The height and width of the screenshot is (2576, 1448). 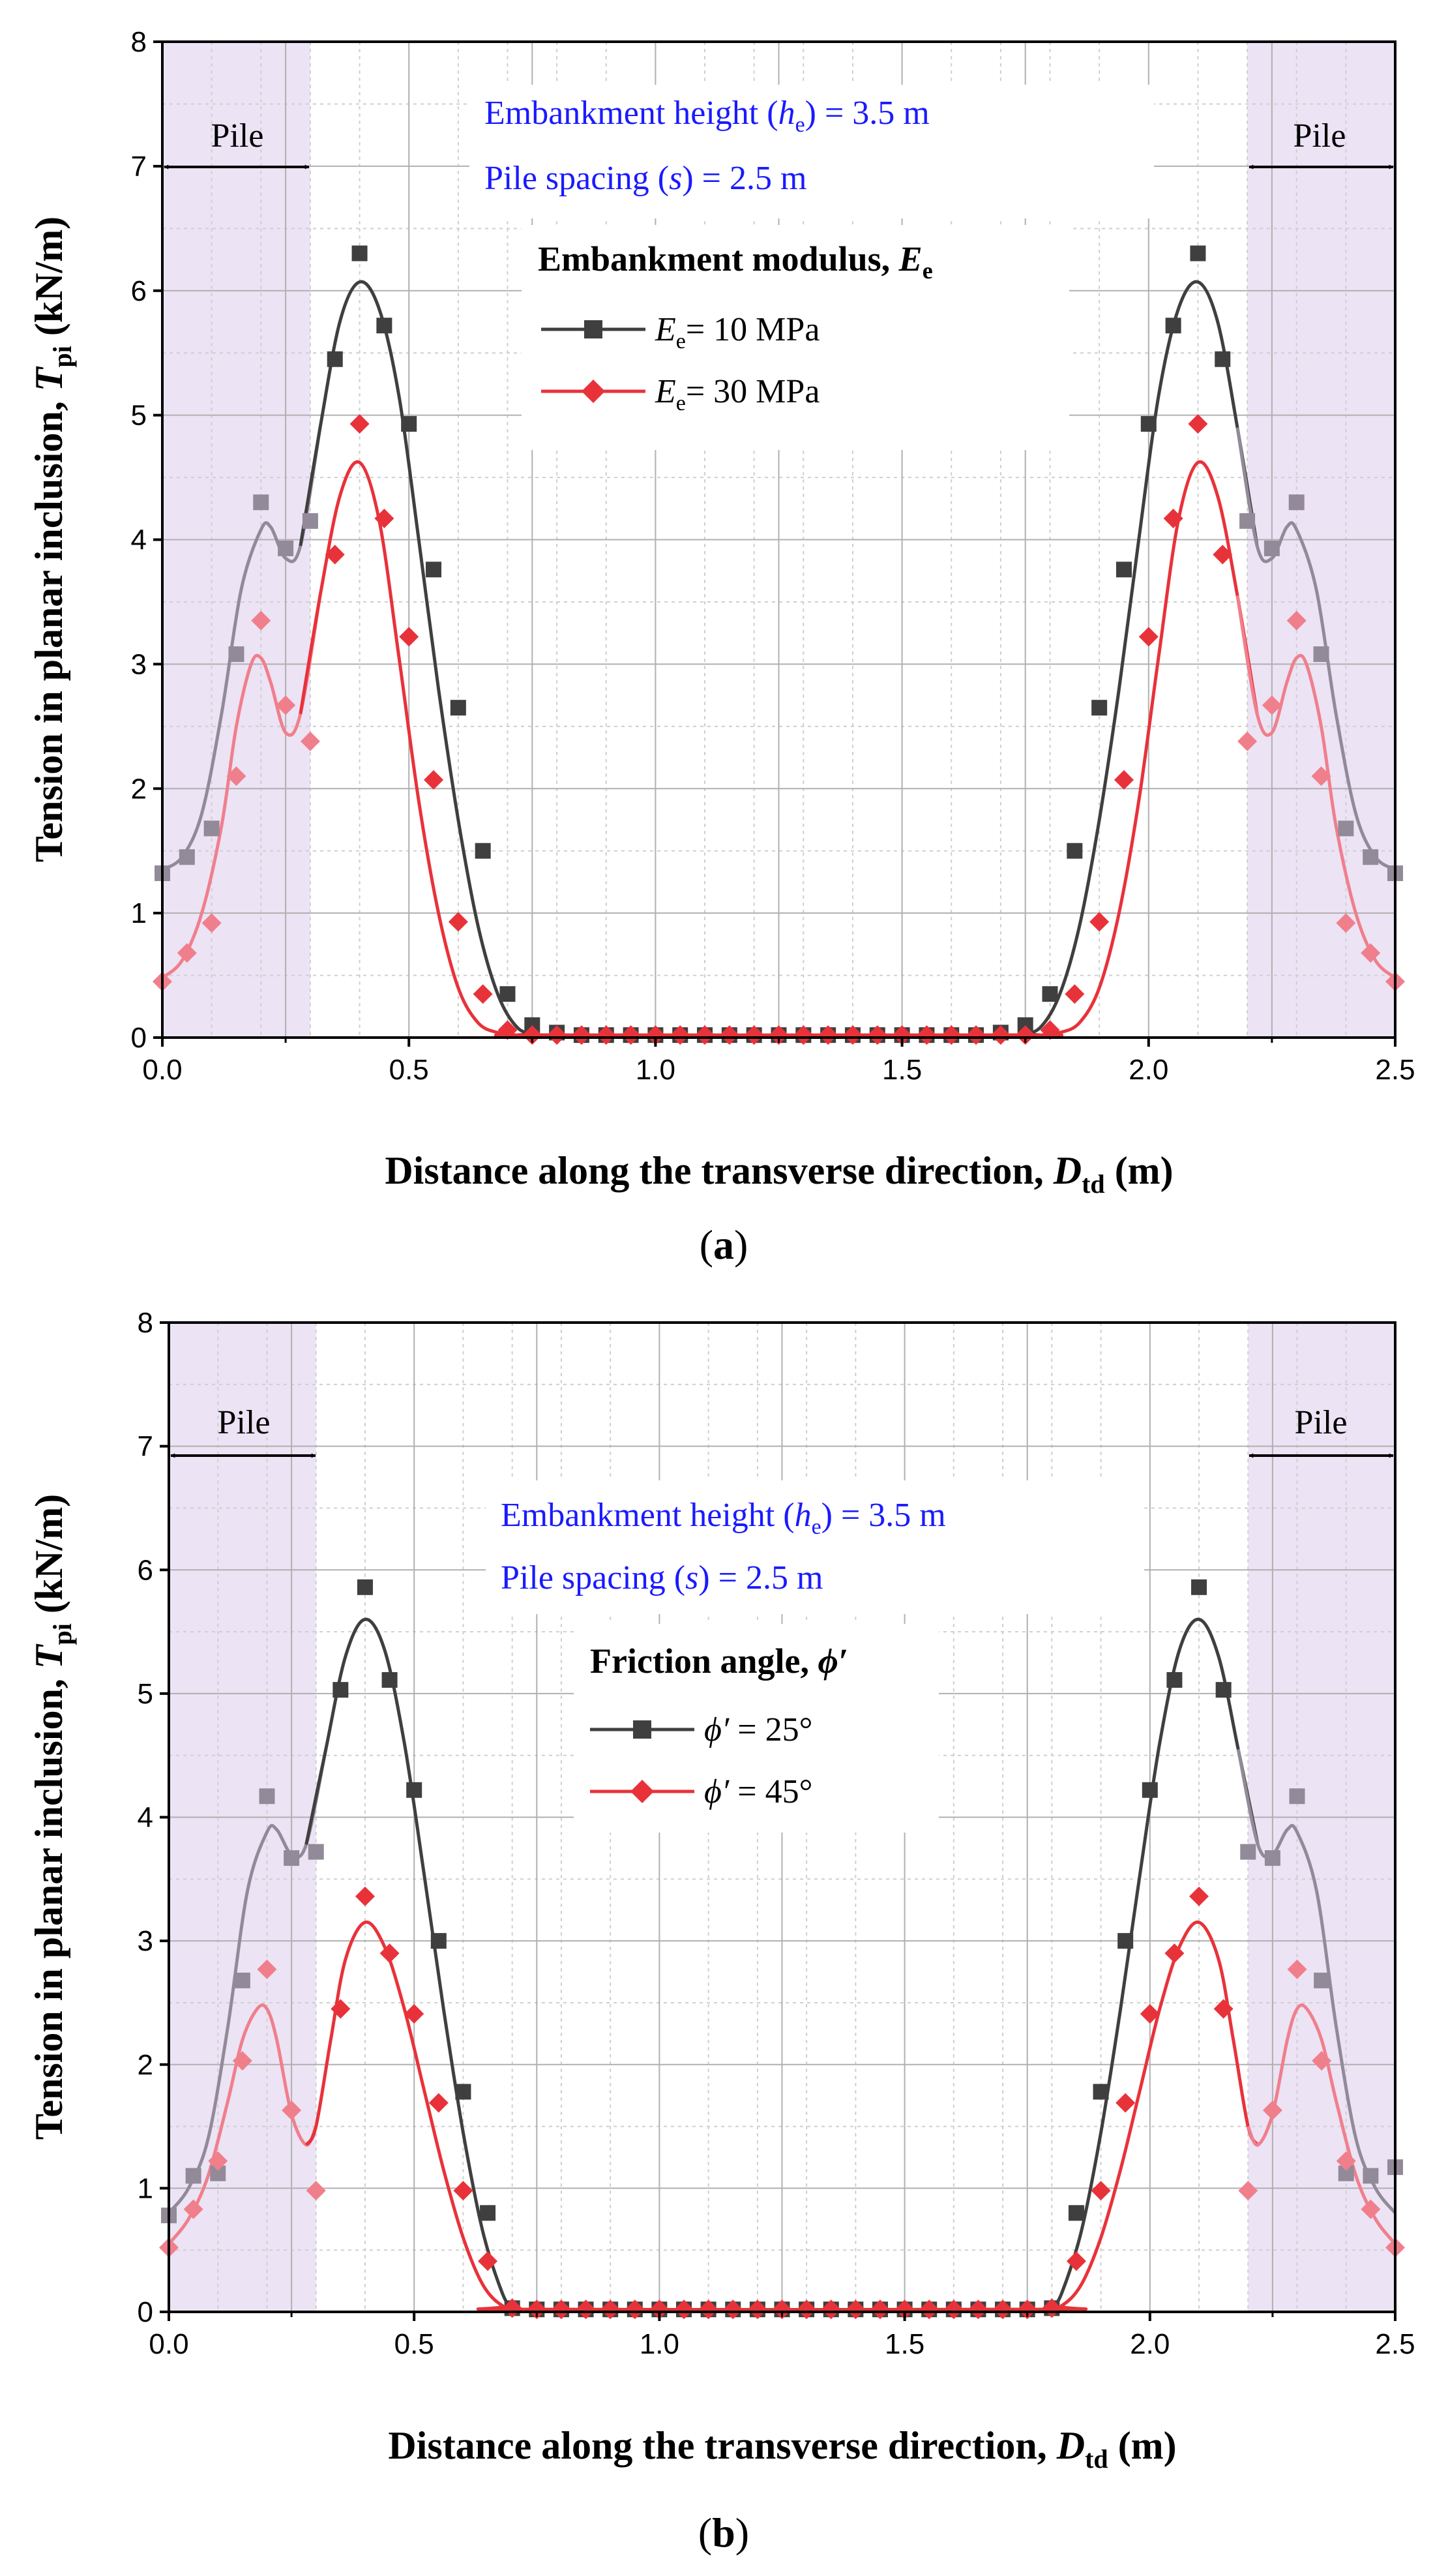 I want to click on x-tick-label: 0.0, so click(x=162, y=1070).